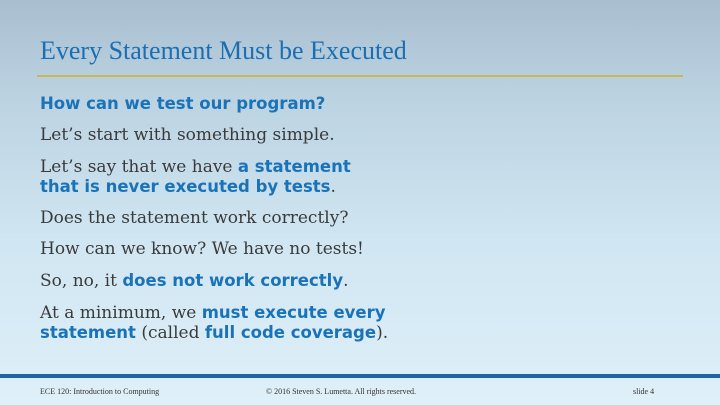 Image resolution: width=720 pixels, height=405 pixels. I want to click on footer-course: ECE 120: Introduction to Computing, so click(100, 391).